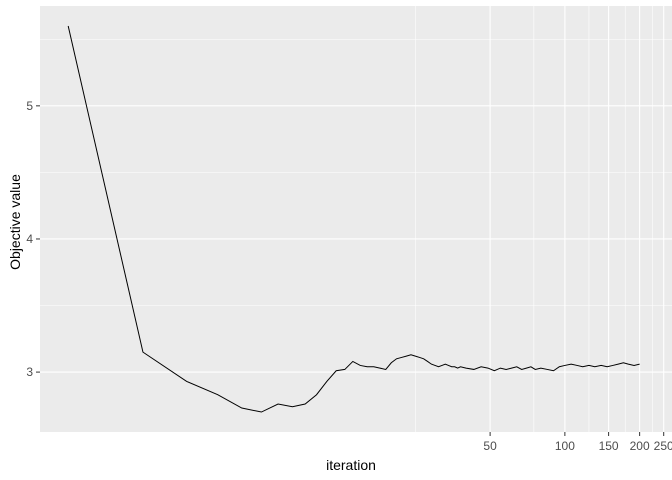 Image resolution: width=672 pixels, height=480 pixels. I want to click on x-tick-label: 150, so click(609, 446).